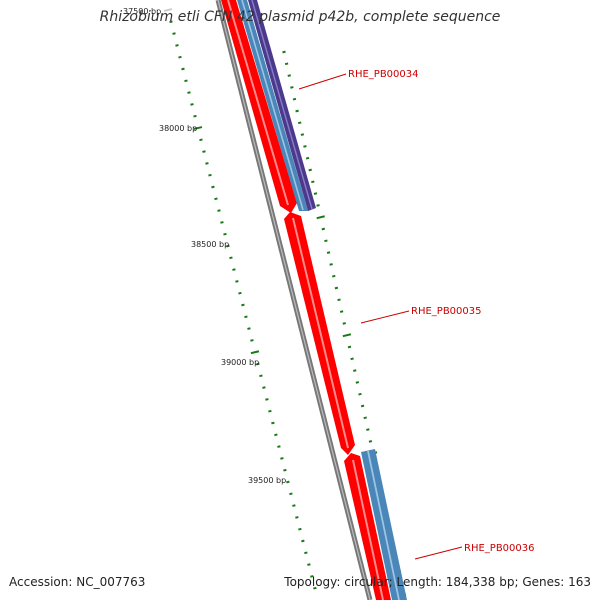  Describe the element at coordinates (383, 74) in the screenshot. I see `gene-label-rhe-pb00034: RHE_PB00034` at that location.